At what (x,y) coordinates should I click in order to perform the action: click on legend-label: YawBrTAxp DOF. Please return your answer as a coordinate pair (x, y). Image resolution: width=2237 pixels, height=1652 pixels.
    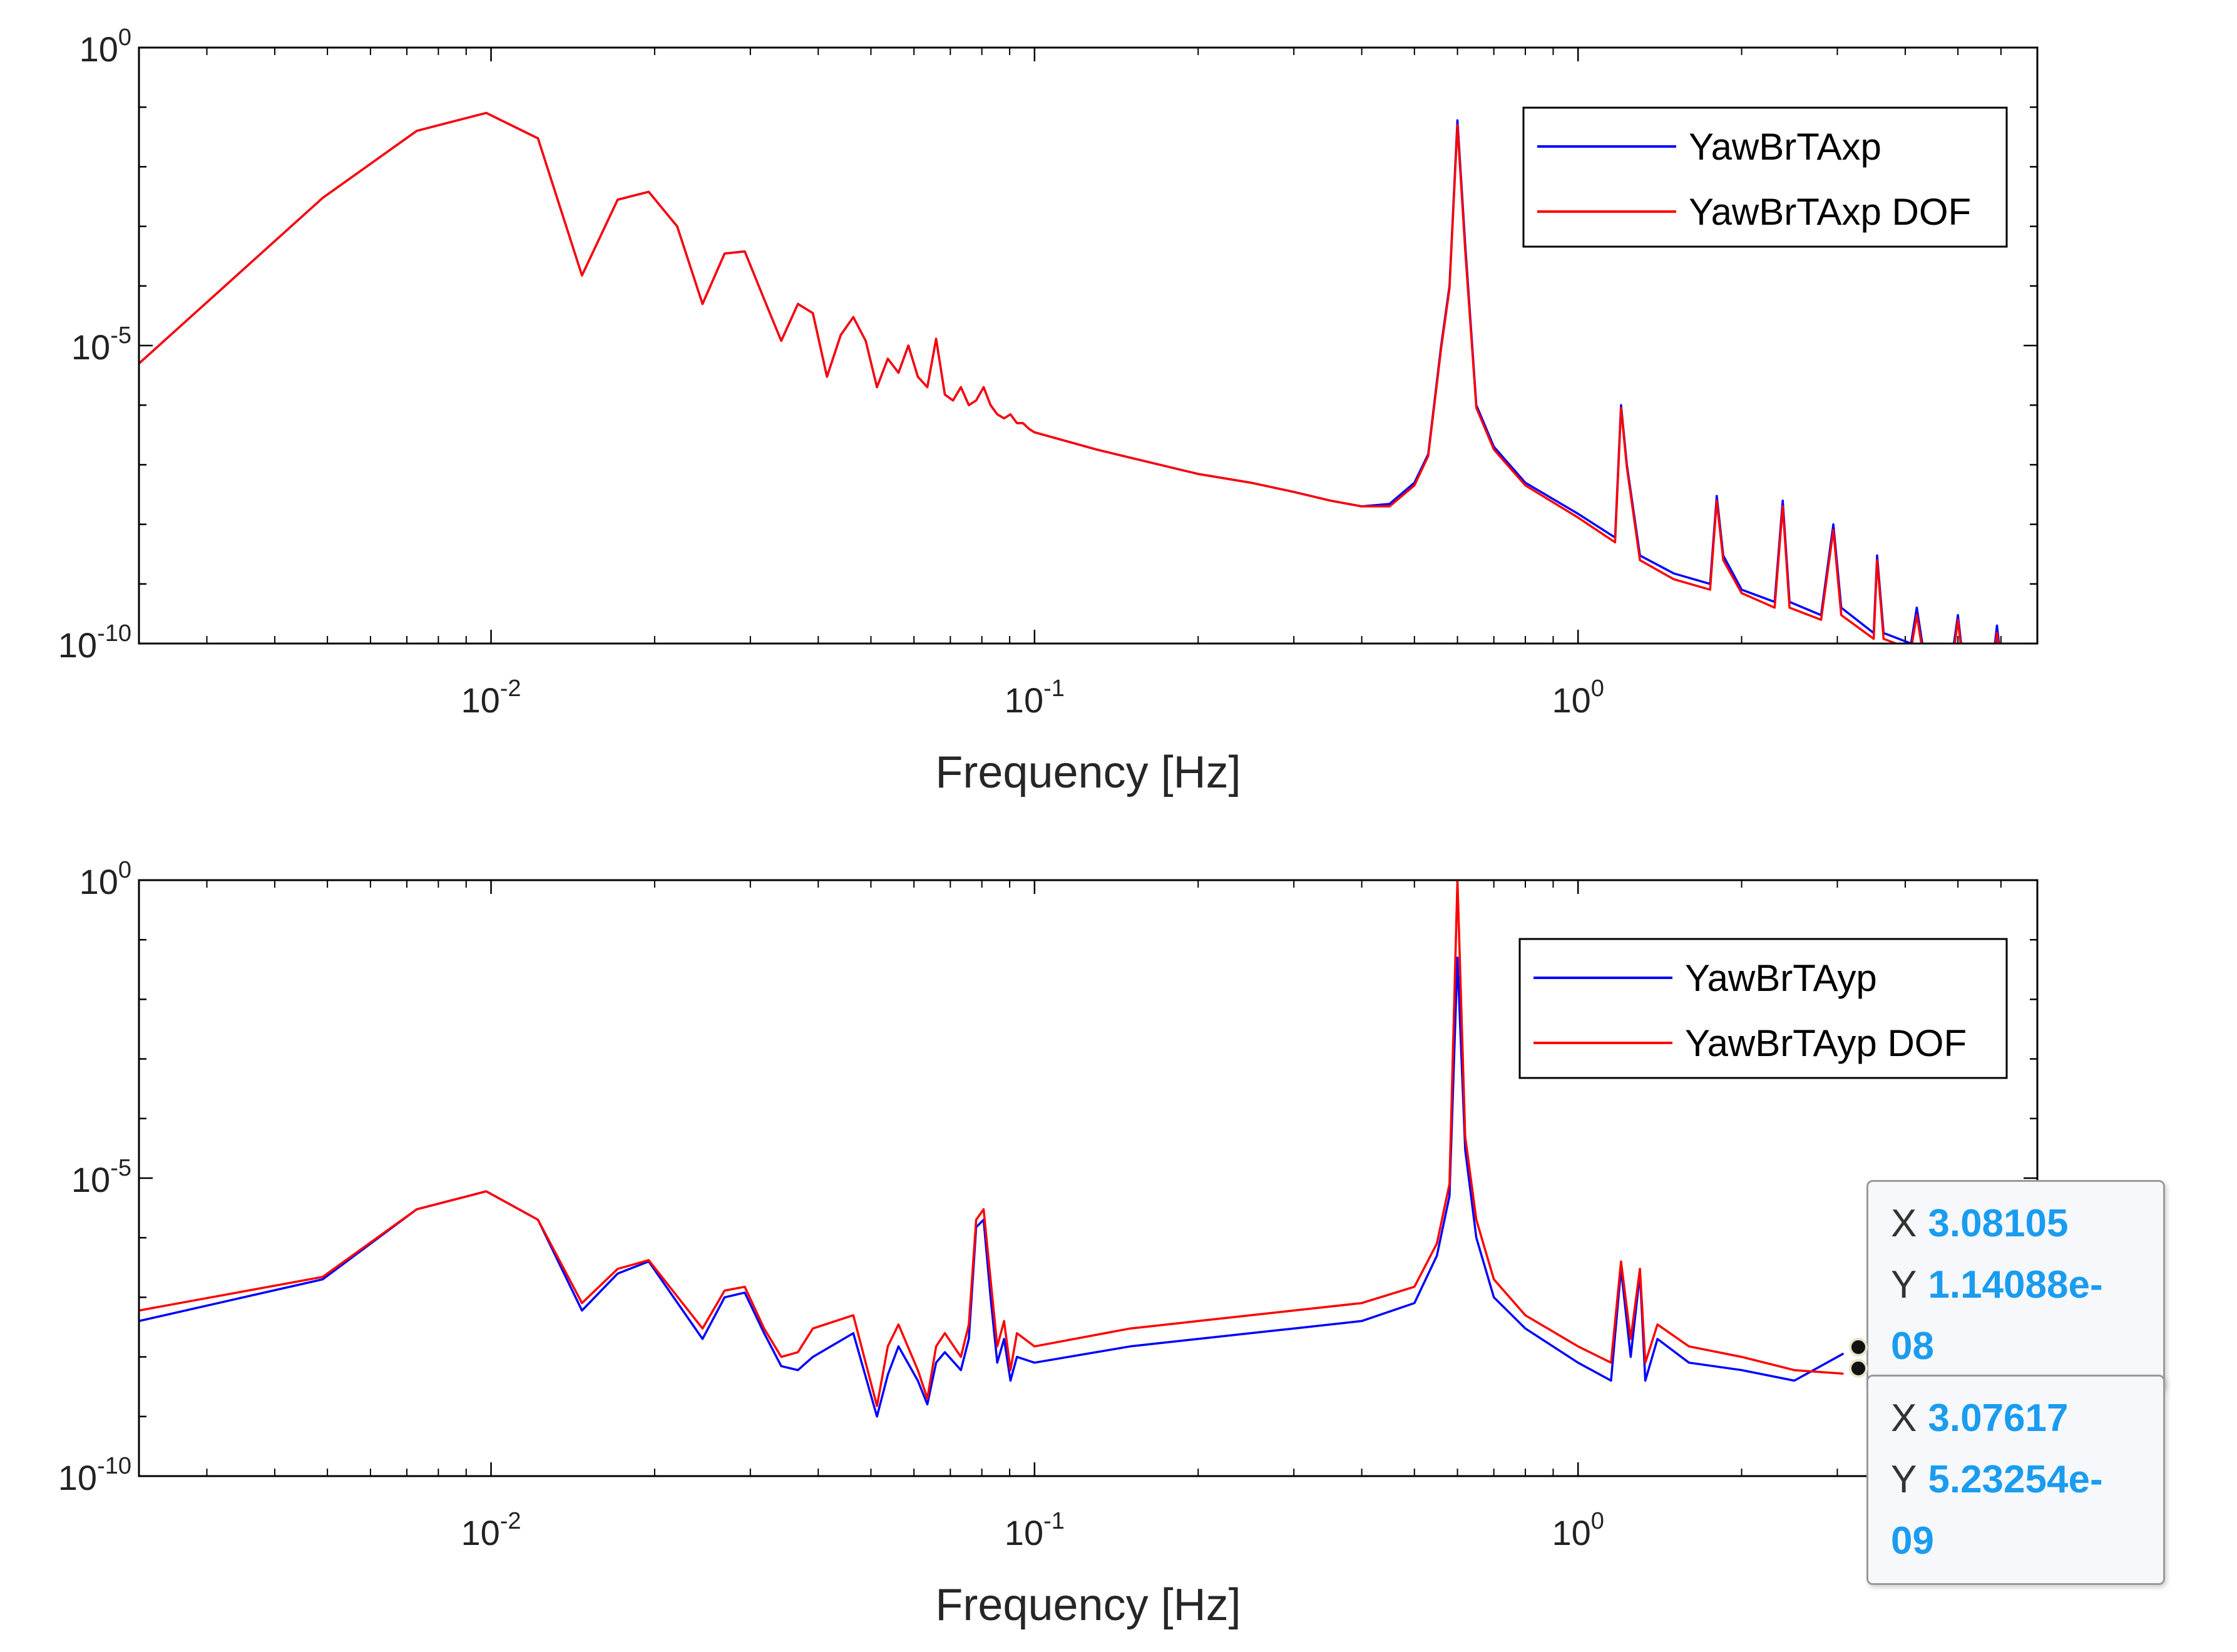
    Looking at the image, I should click on (1830, 212).